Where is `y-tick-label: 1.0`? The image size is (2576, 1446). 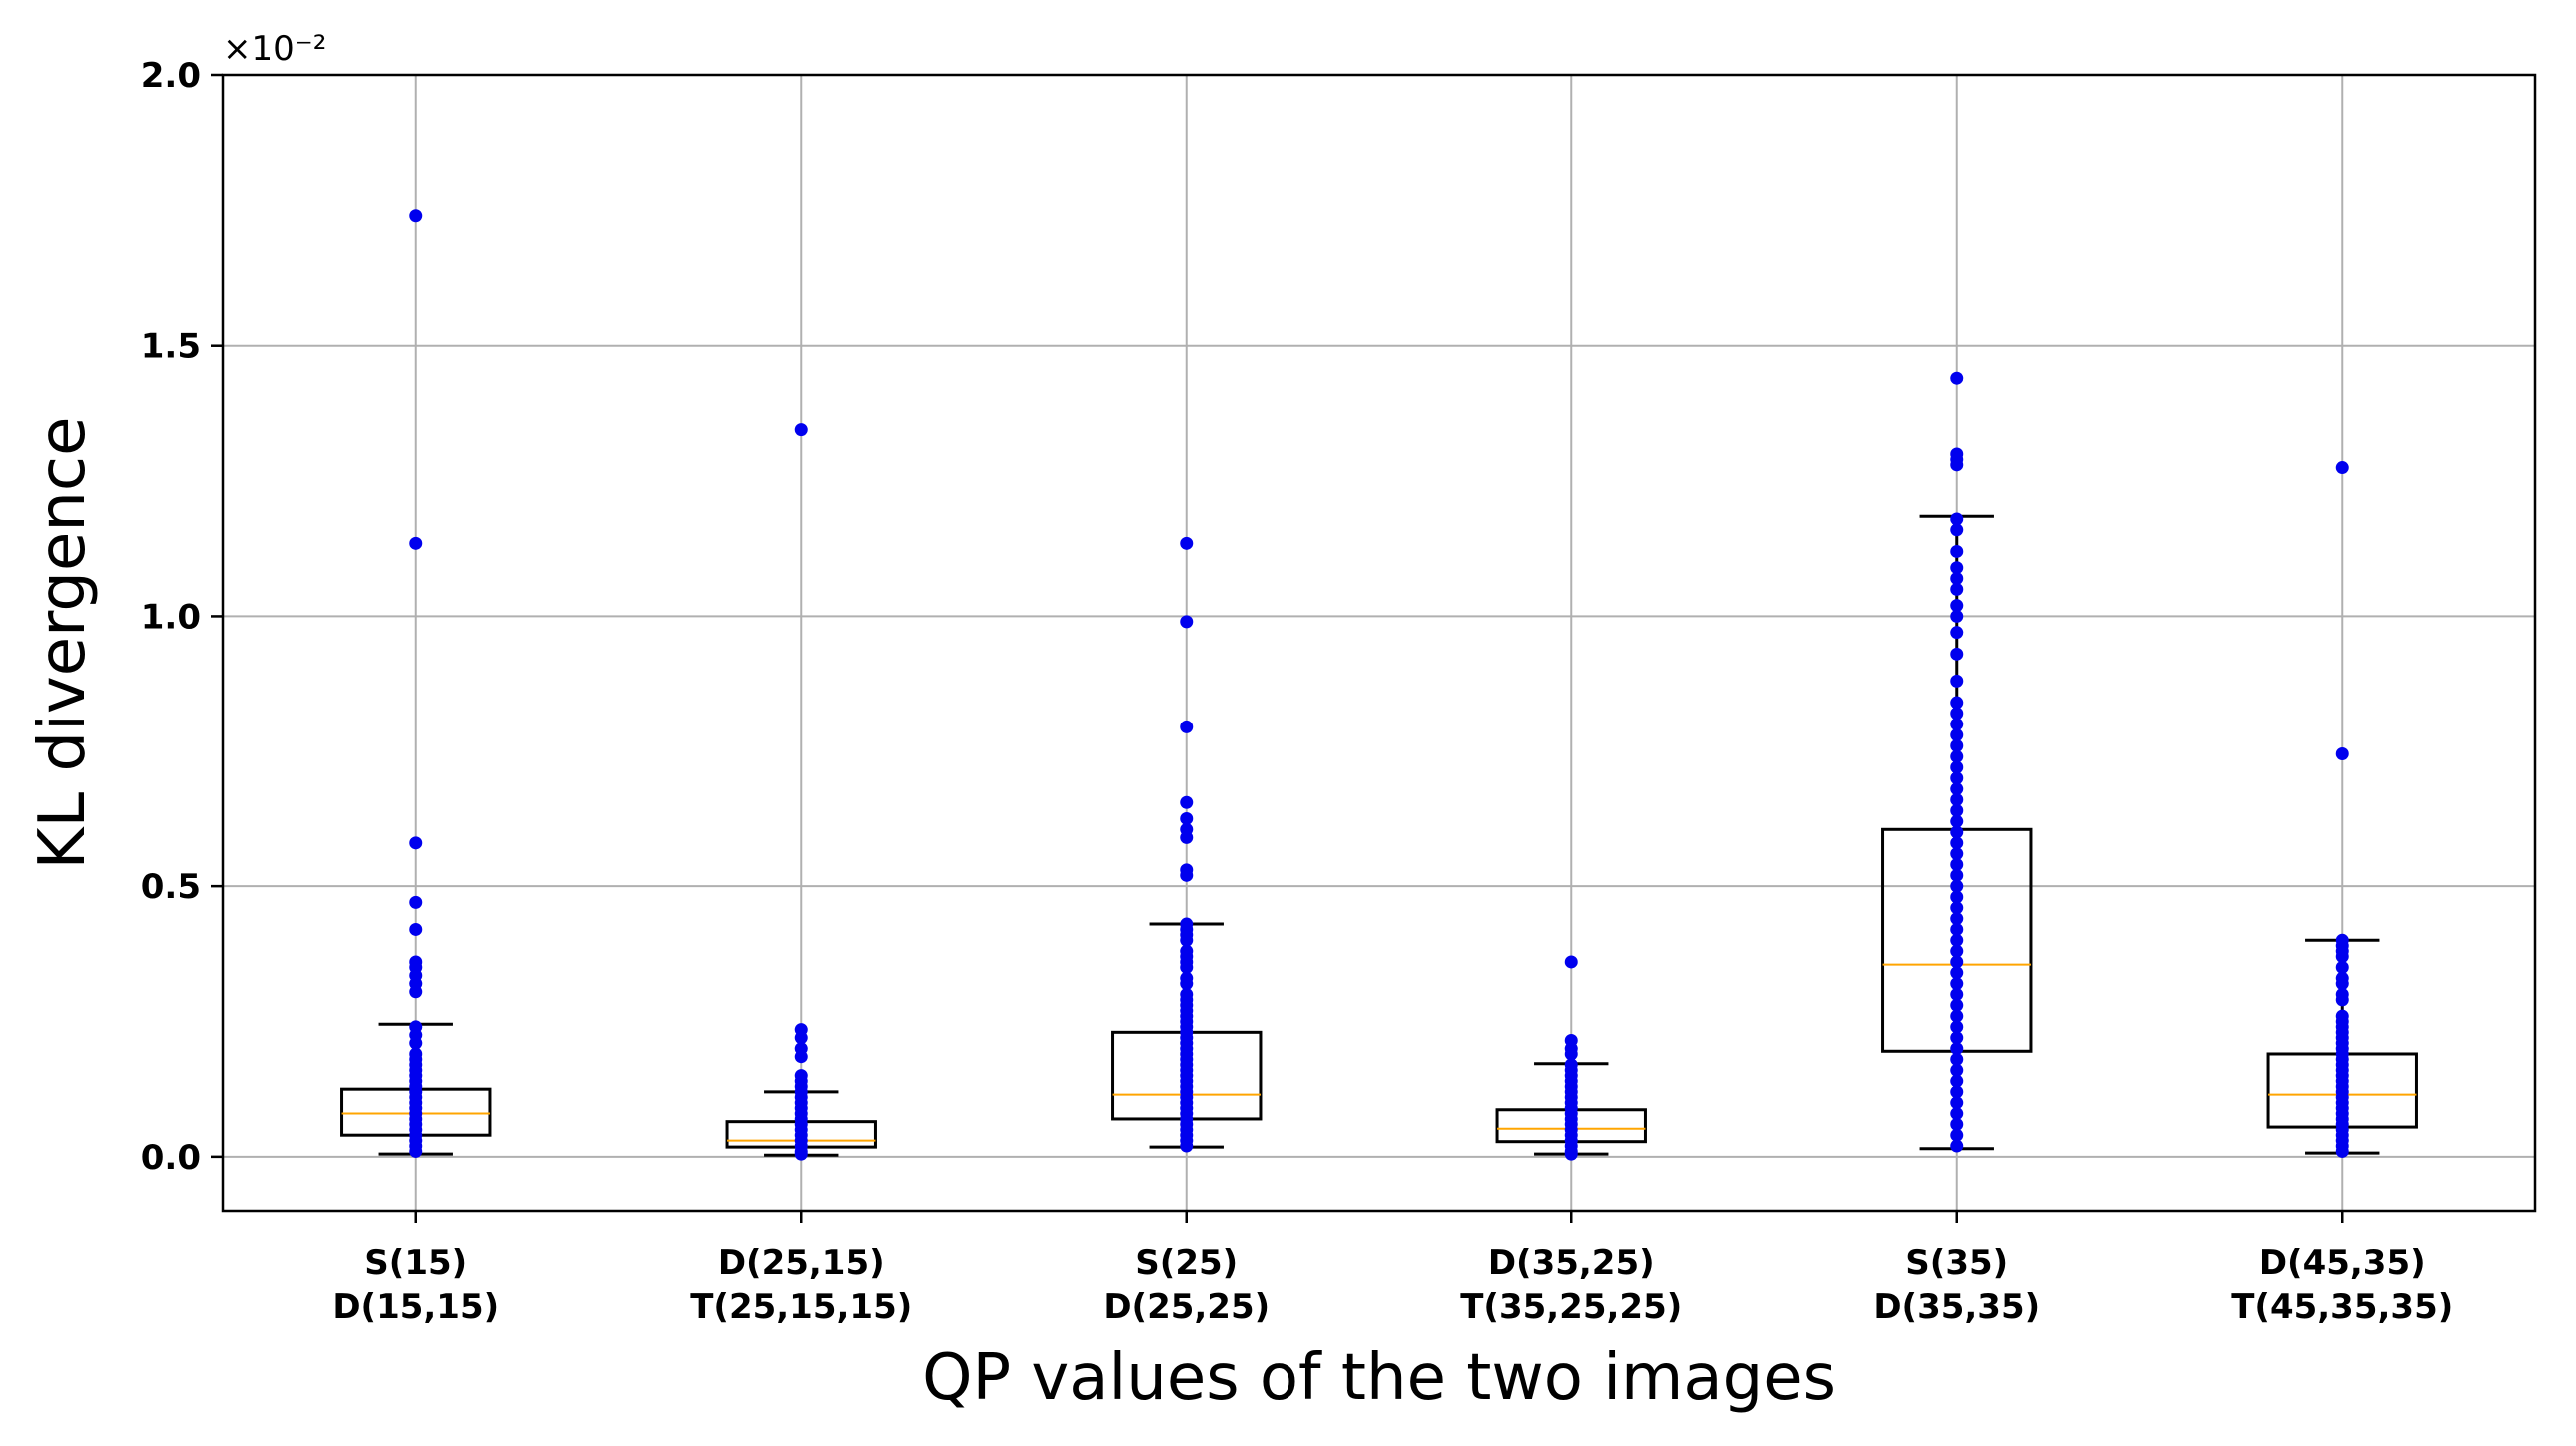 y-tick-label: 1.0 is located at coordinates (171, 617).